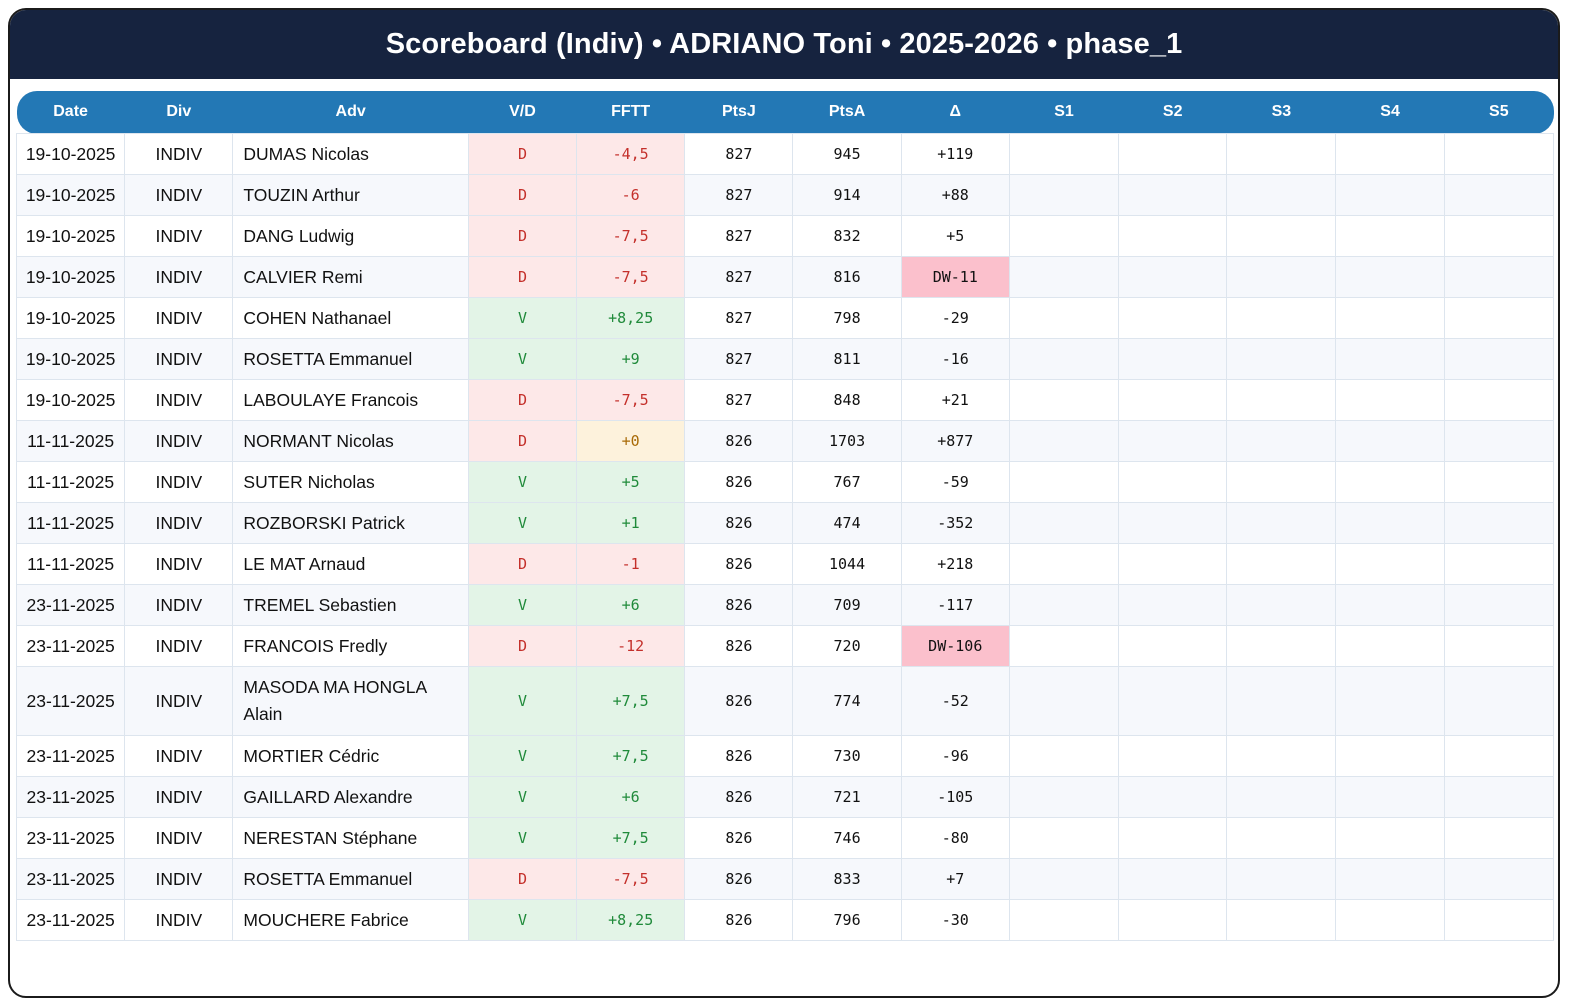 This screenshot has height=998, width=1591. I want to click on cell-fftt: +8,25, so click(631, 318).